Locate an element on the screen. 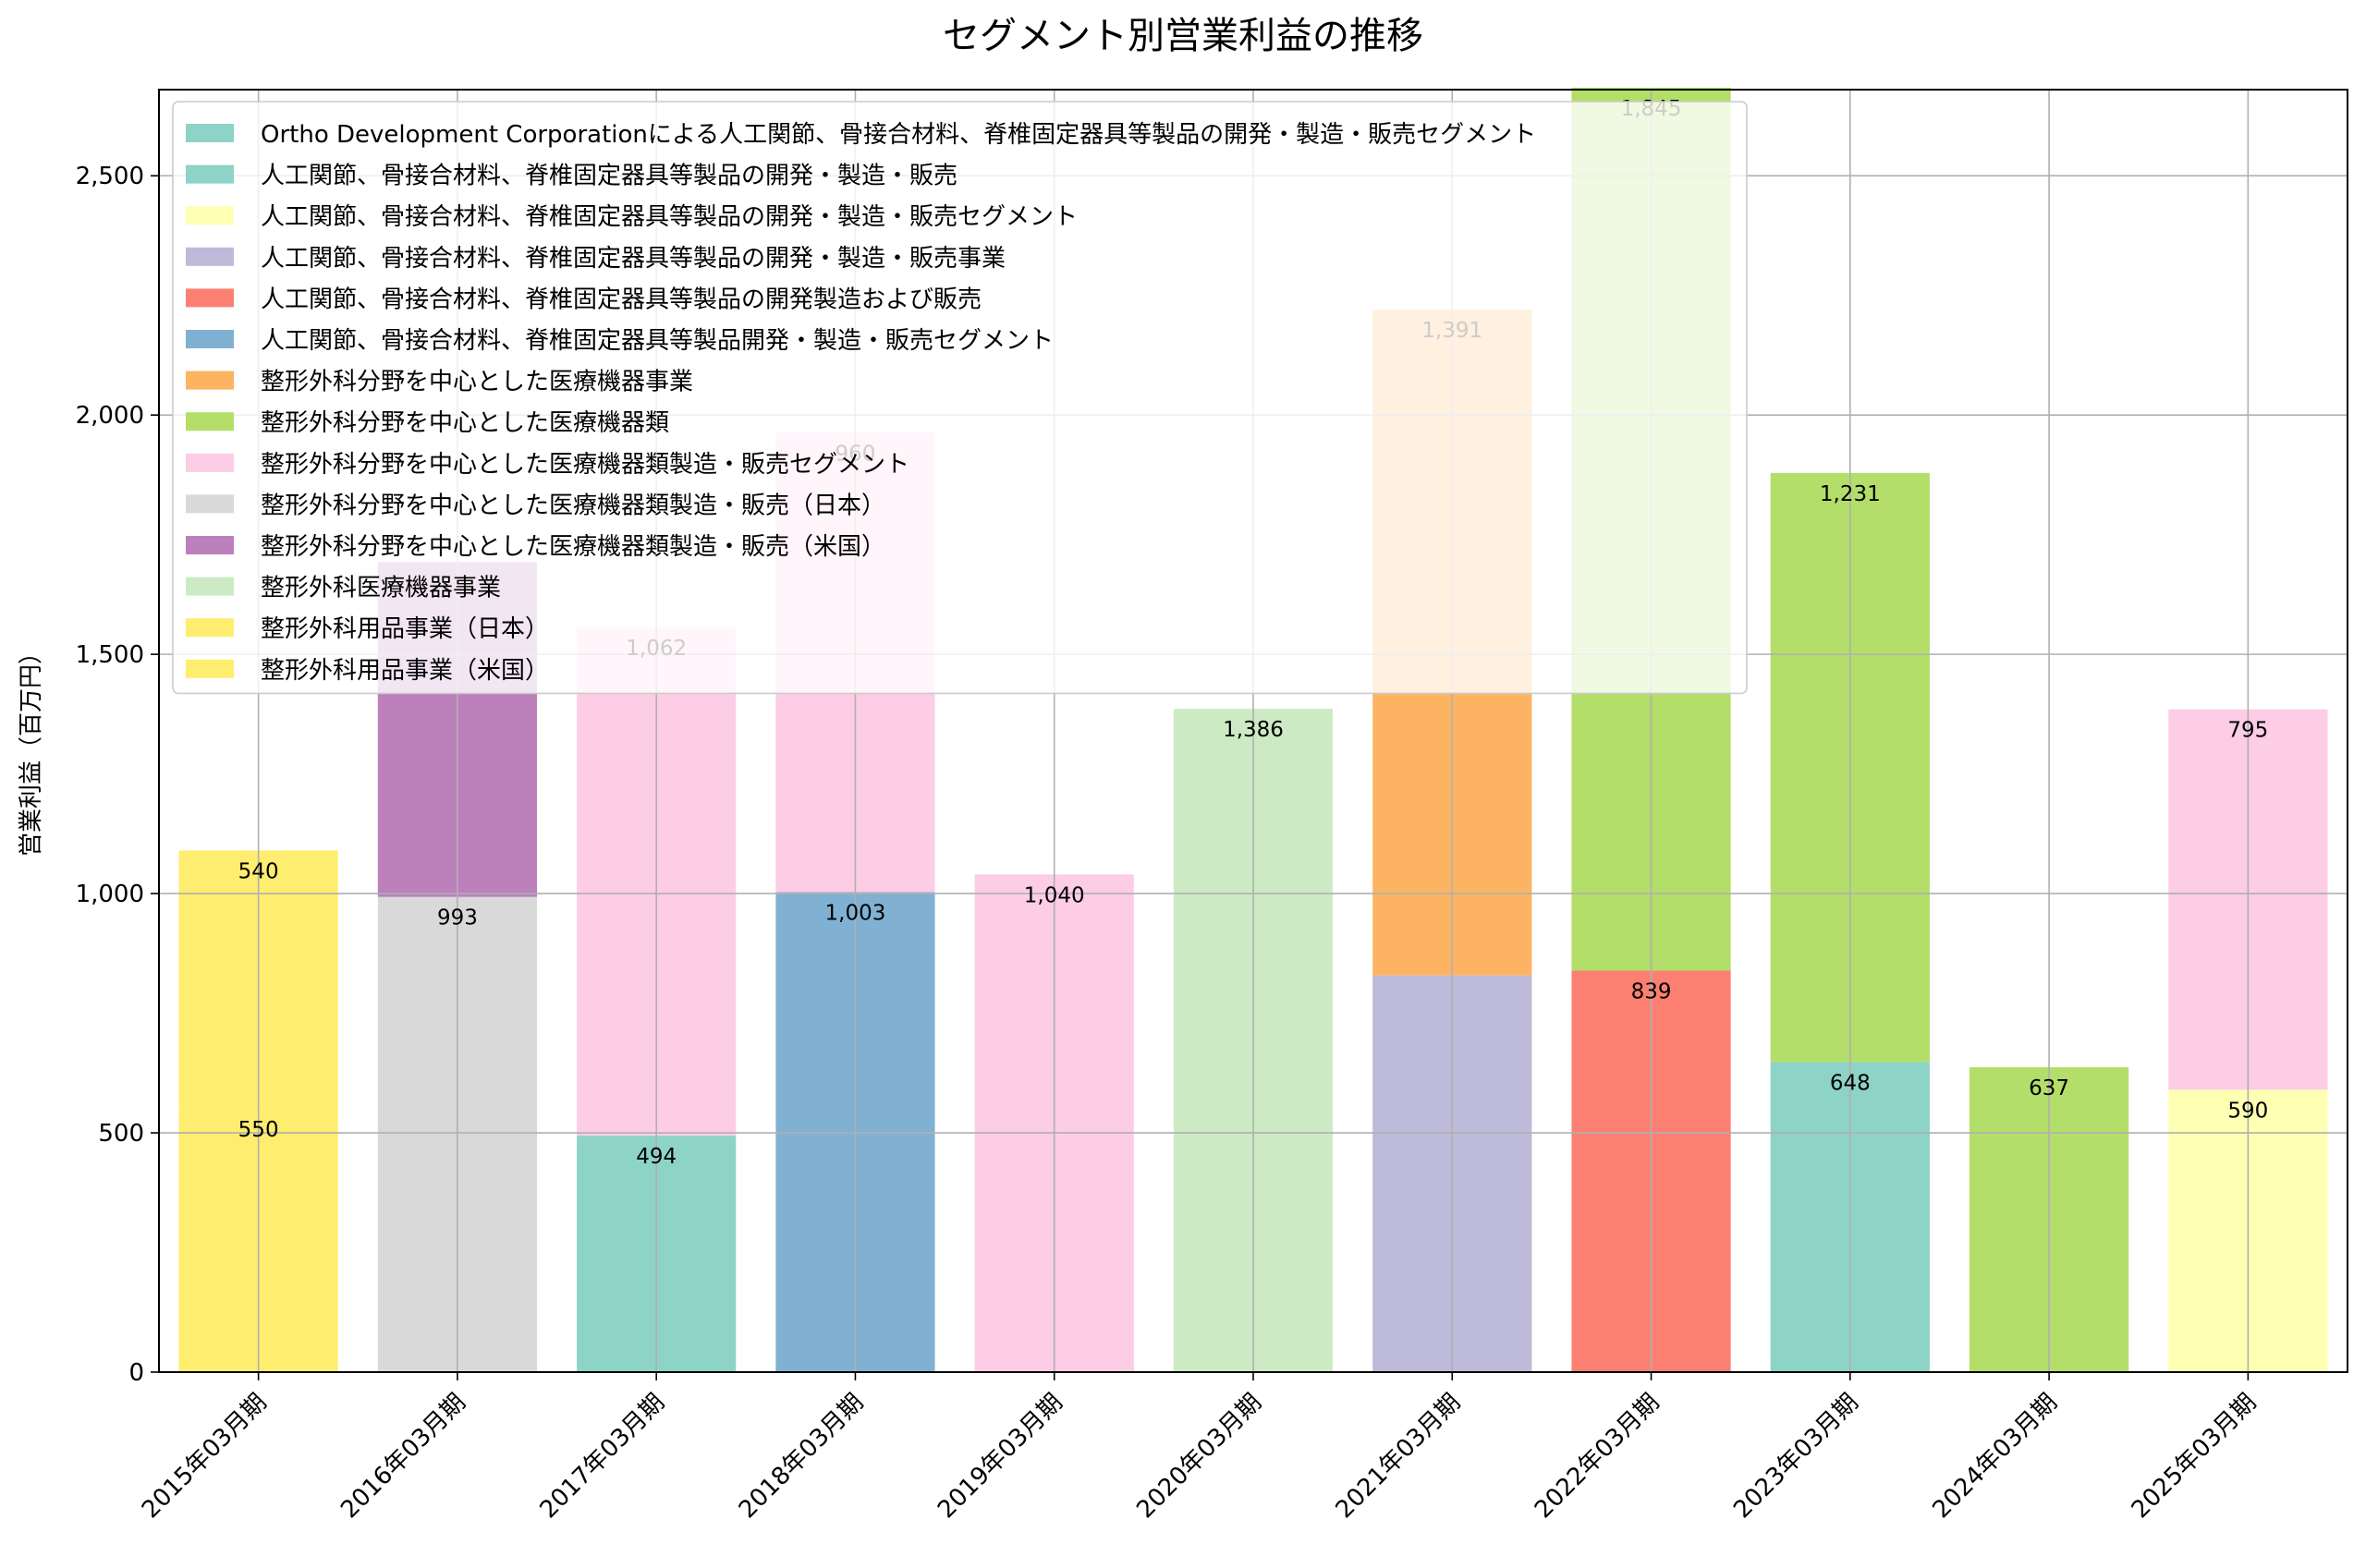 The width and height of the screenshot is (2366, 1568). y-tick-label: 0 is located at coordinates (136, 1373).